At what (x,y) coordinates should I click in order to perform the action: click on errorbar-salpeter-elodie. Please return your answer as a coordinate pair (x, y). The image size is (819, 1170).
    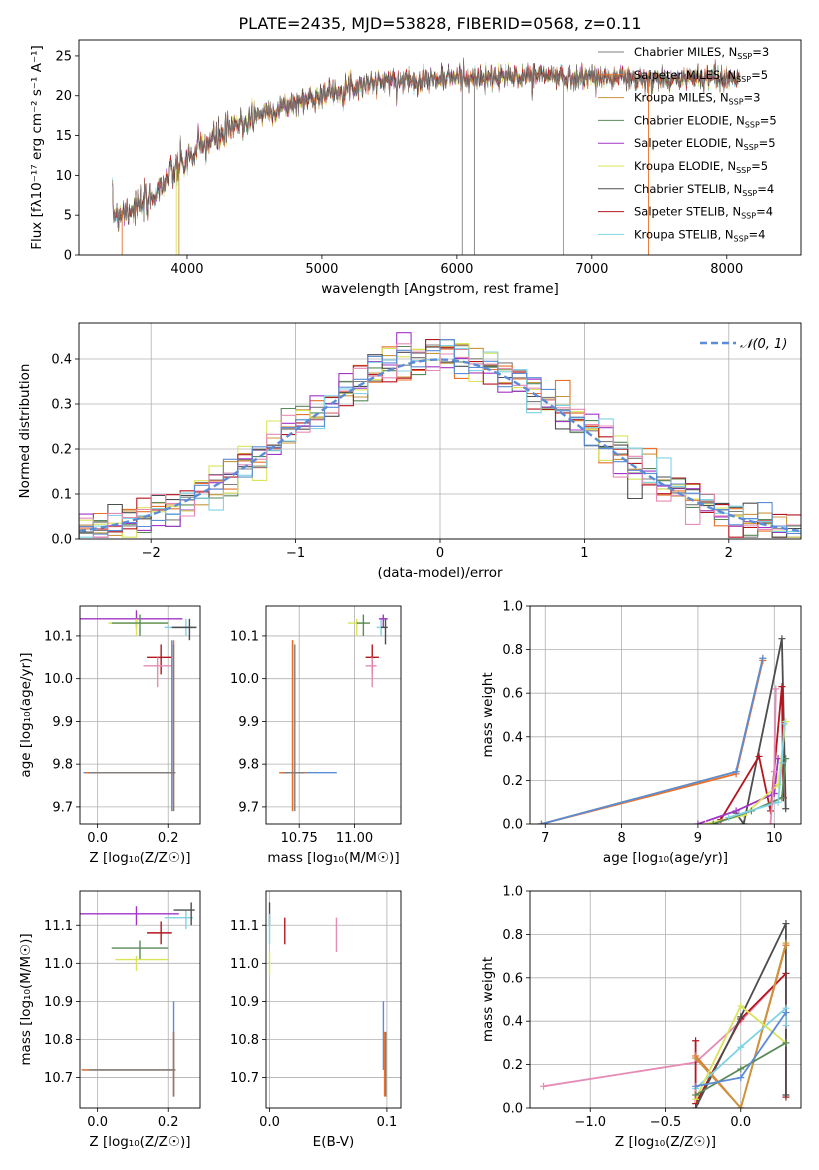
    Looking at the image, I should click on (383, 621).